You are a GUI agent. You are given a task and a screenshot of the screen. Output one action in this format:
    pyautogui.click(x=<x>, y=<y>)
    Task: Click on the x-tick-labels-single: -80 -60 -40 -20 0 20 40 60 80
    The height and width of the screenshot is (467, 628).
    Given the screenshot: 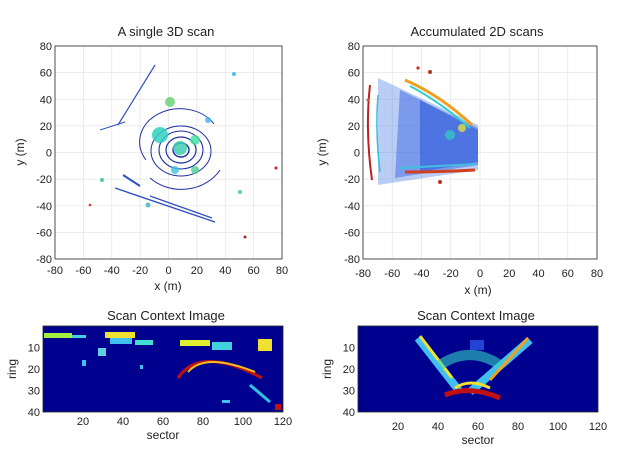 What is the action you would take?
    pyautogui.click(x=167, y=271)
    